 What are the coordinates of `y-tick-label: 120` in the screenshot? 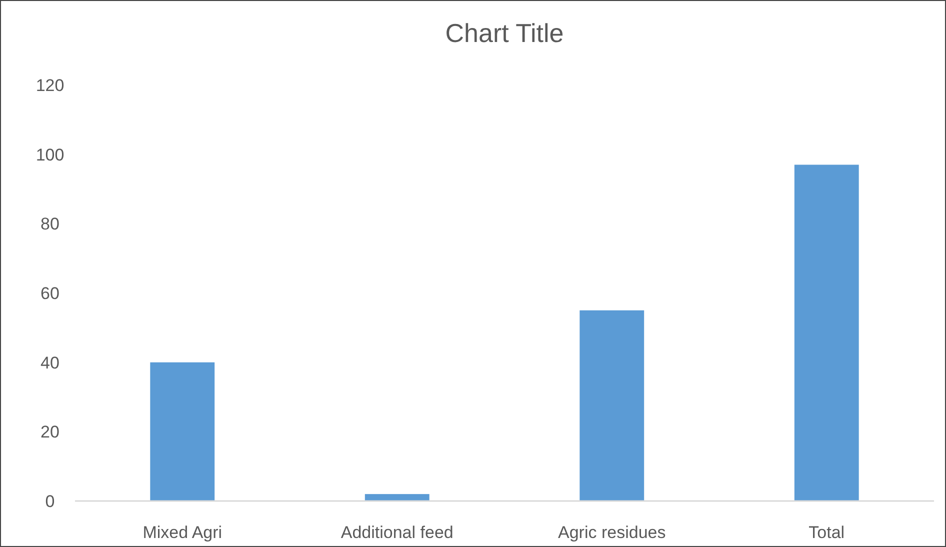 It's located at (50, 85).